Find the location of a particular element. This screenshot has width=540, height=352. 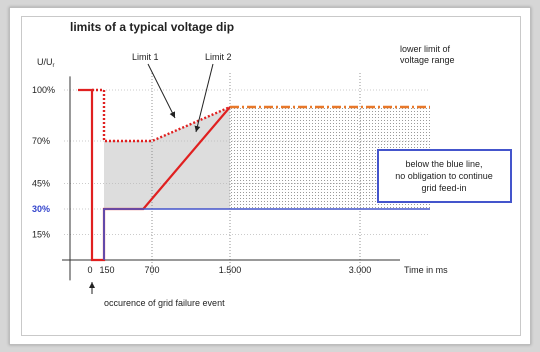

lower-limit-label-line1: lower limit of is located at coordinates (425, 49).